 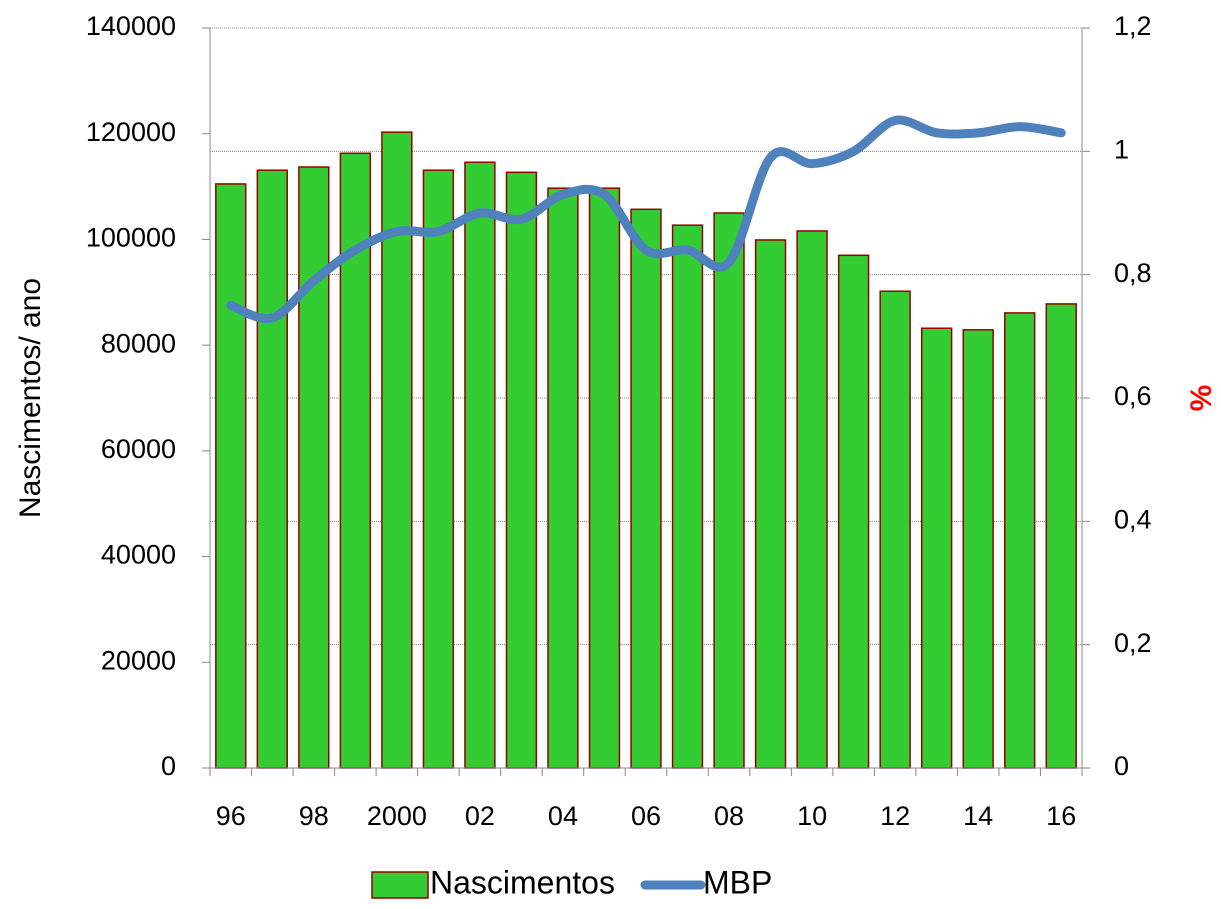 I want to click on y-tick-label: 140000, so click(x=131, y=26).